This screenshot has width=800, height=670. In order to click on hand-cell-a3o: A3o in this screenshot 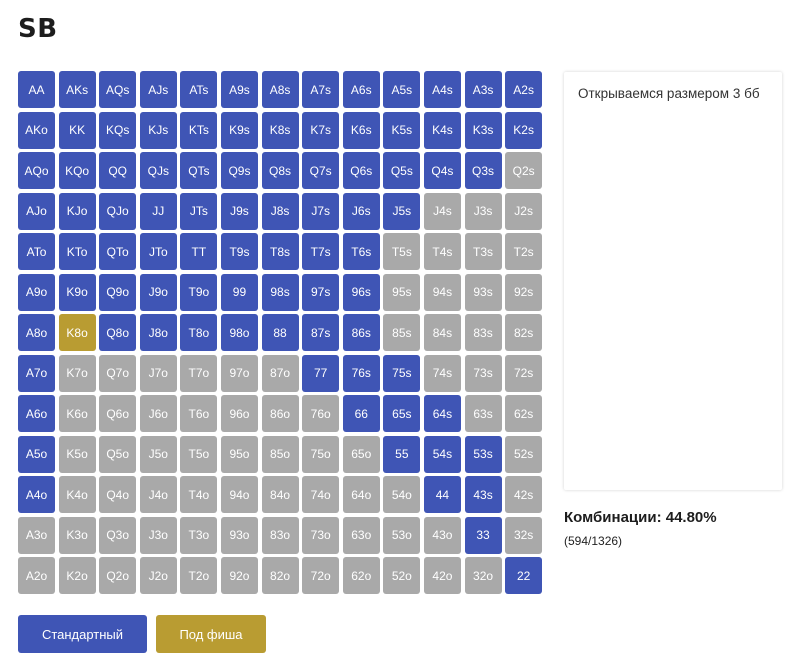, I will do `click(36, 535)`.